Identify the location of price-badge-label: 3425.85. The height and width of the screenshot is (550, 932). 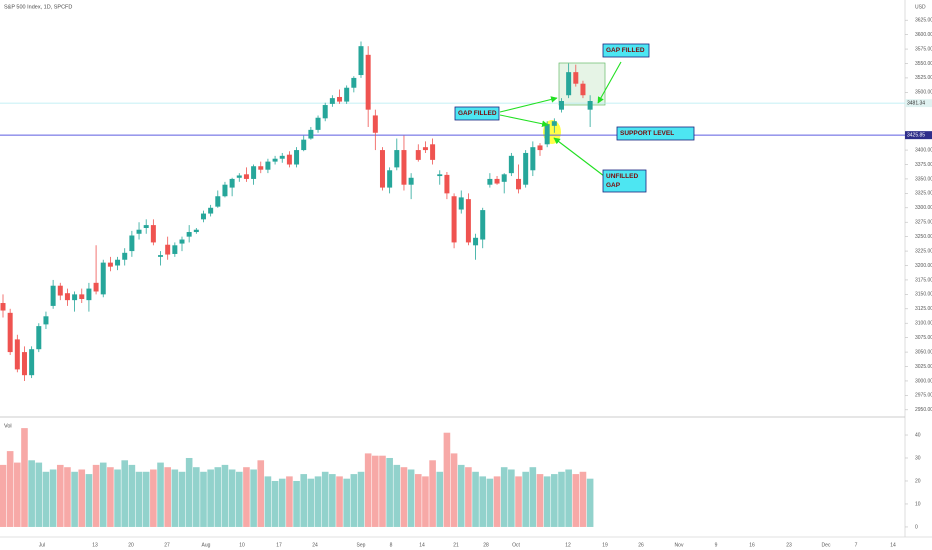
(916, 135).